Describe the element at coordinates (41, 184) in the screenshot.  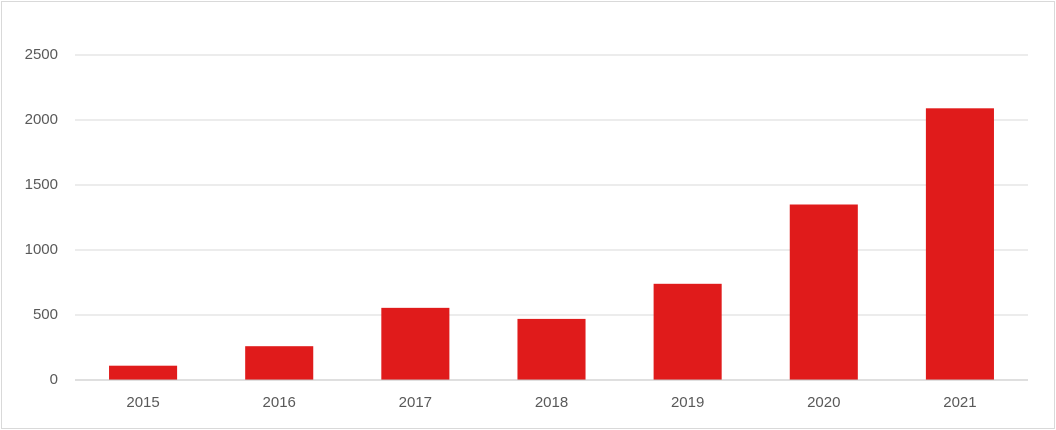
I see `y-tick-label: 1500` at that location.